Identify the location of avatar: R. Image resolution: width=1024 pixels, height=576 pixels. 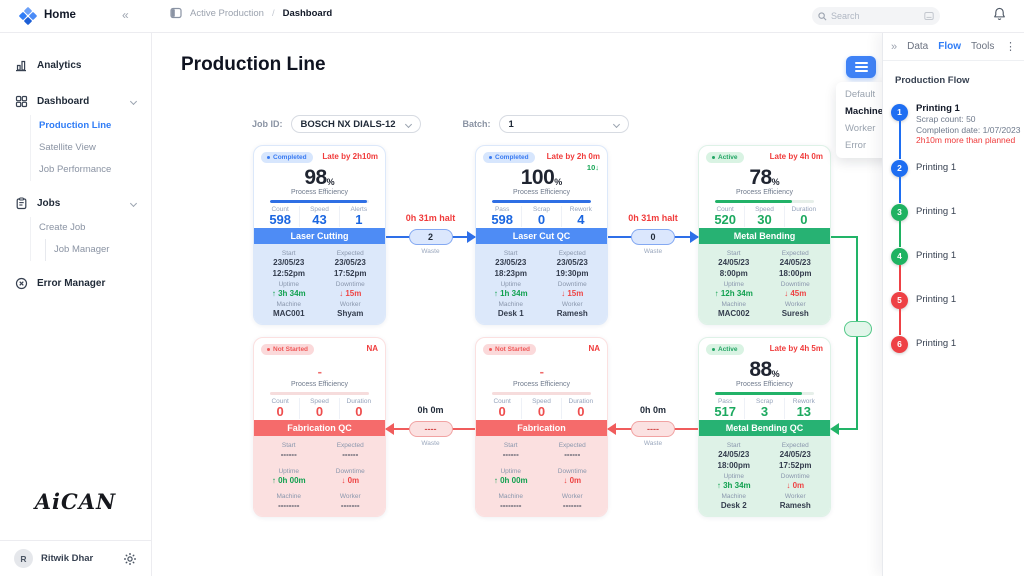
(23, 558).